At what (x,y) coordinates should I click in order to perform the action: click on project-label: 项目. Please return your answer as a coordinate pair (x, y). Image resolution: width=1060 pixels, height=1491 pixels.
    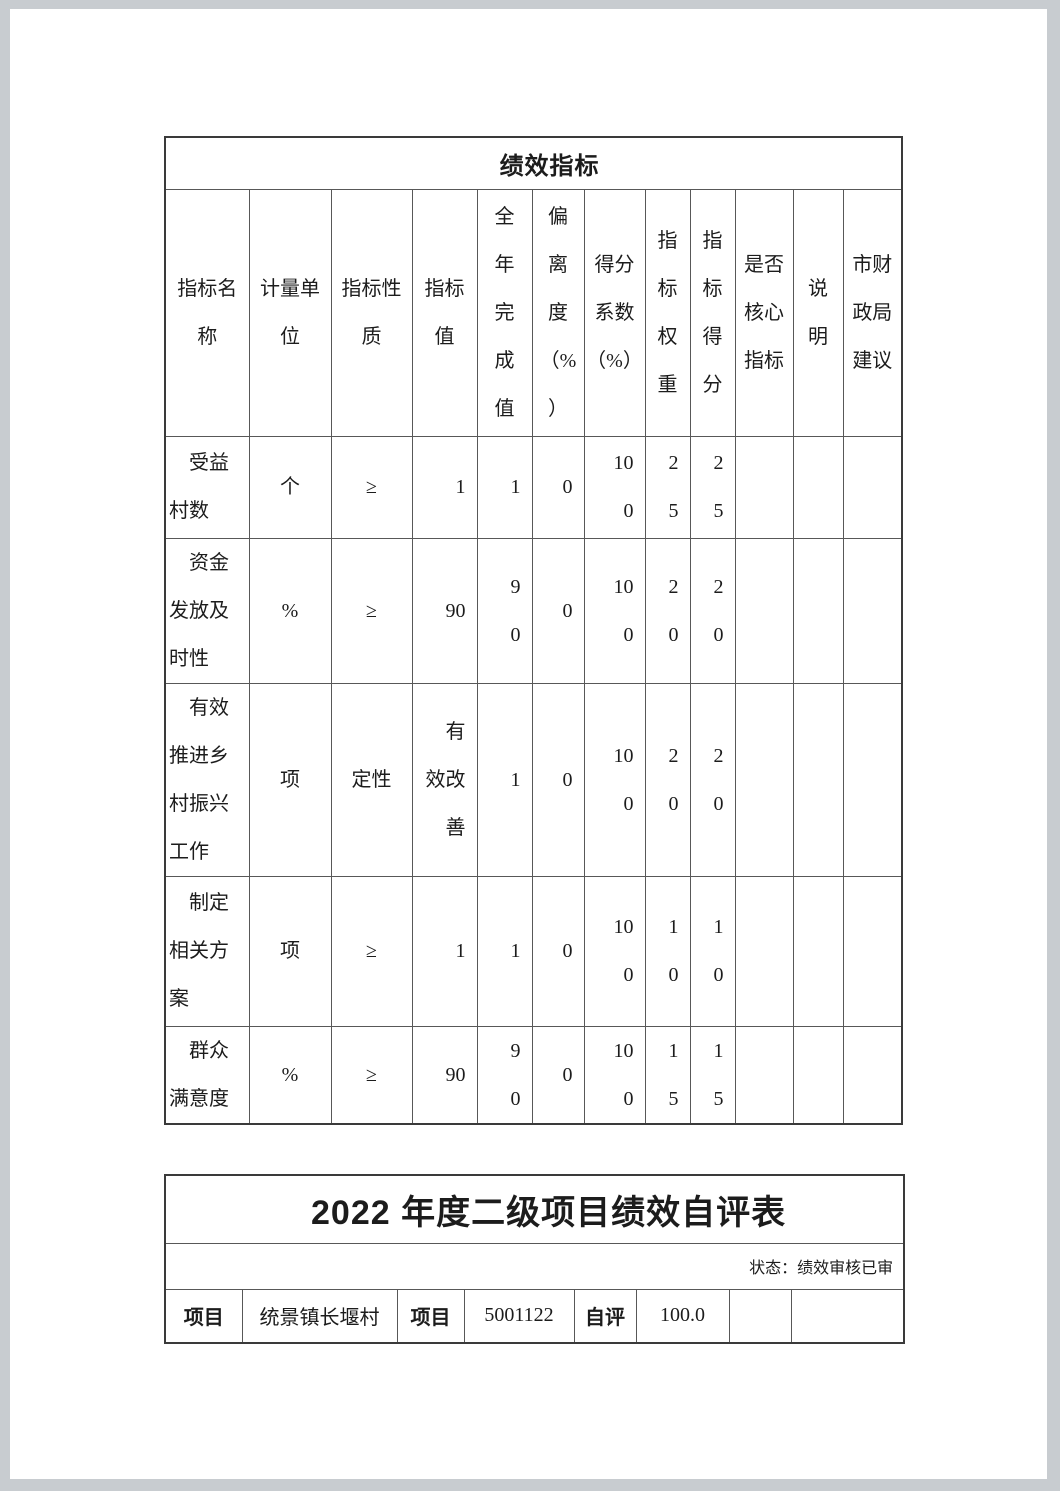
    Looking at the image, I should click on (203, 1316).